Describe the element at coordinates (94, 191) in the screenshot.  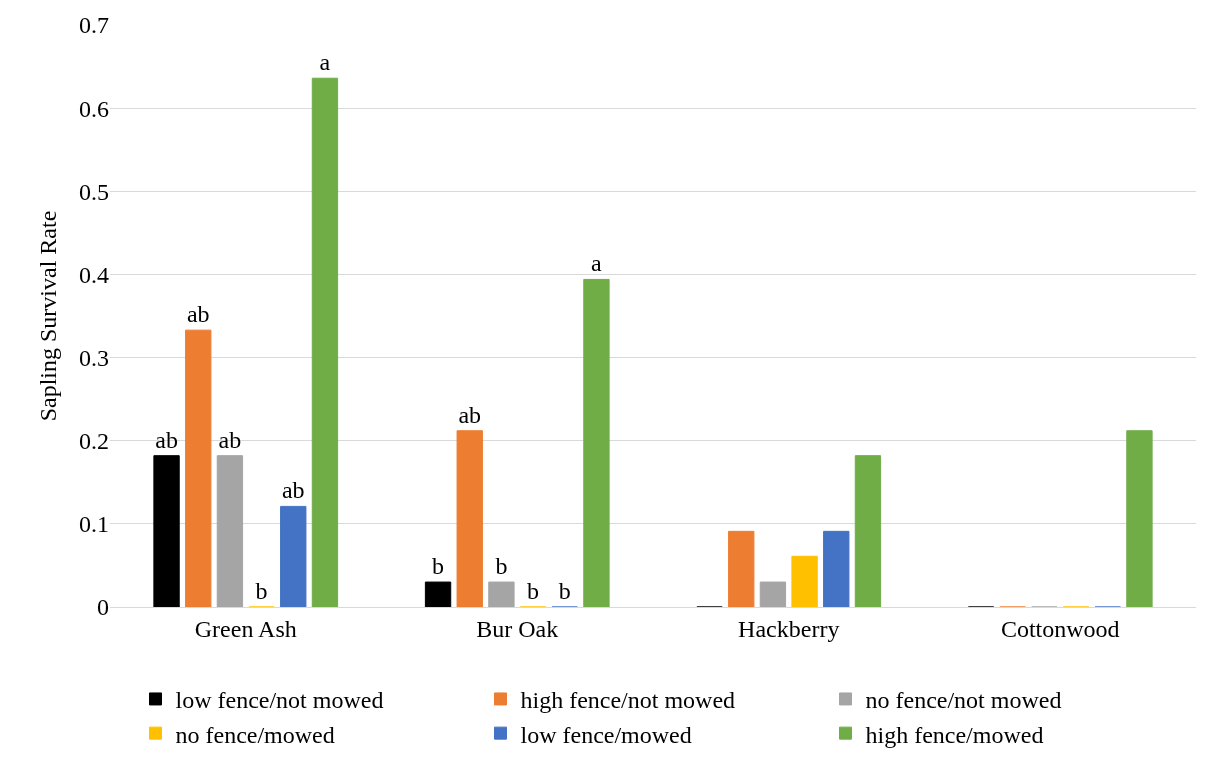
I see `y-tick-label: 0.5` at that location.